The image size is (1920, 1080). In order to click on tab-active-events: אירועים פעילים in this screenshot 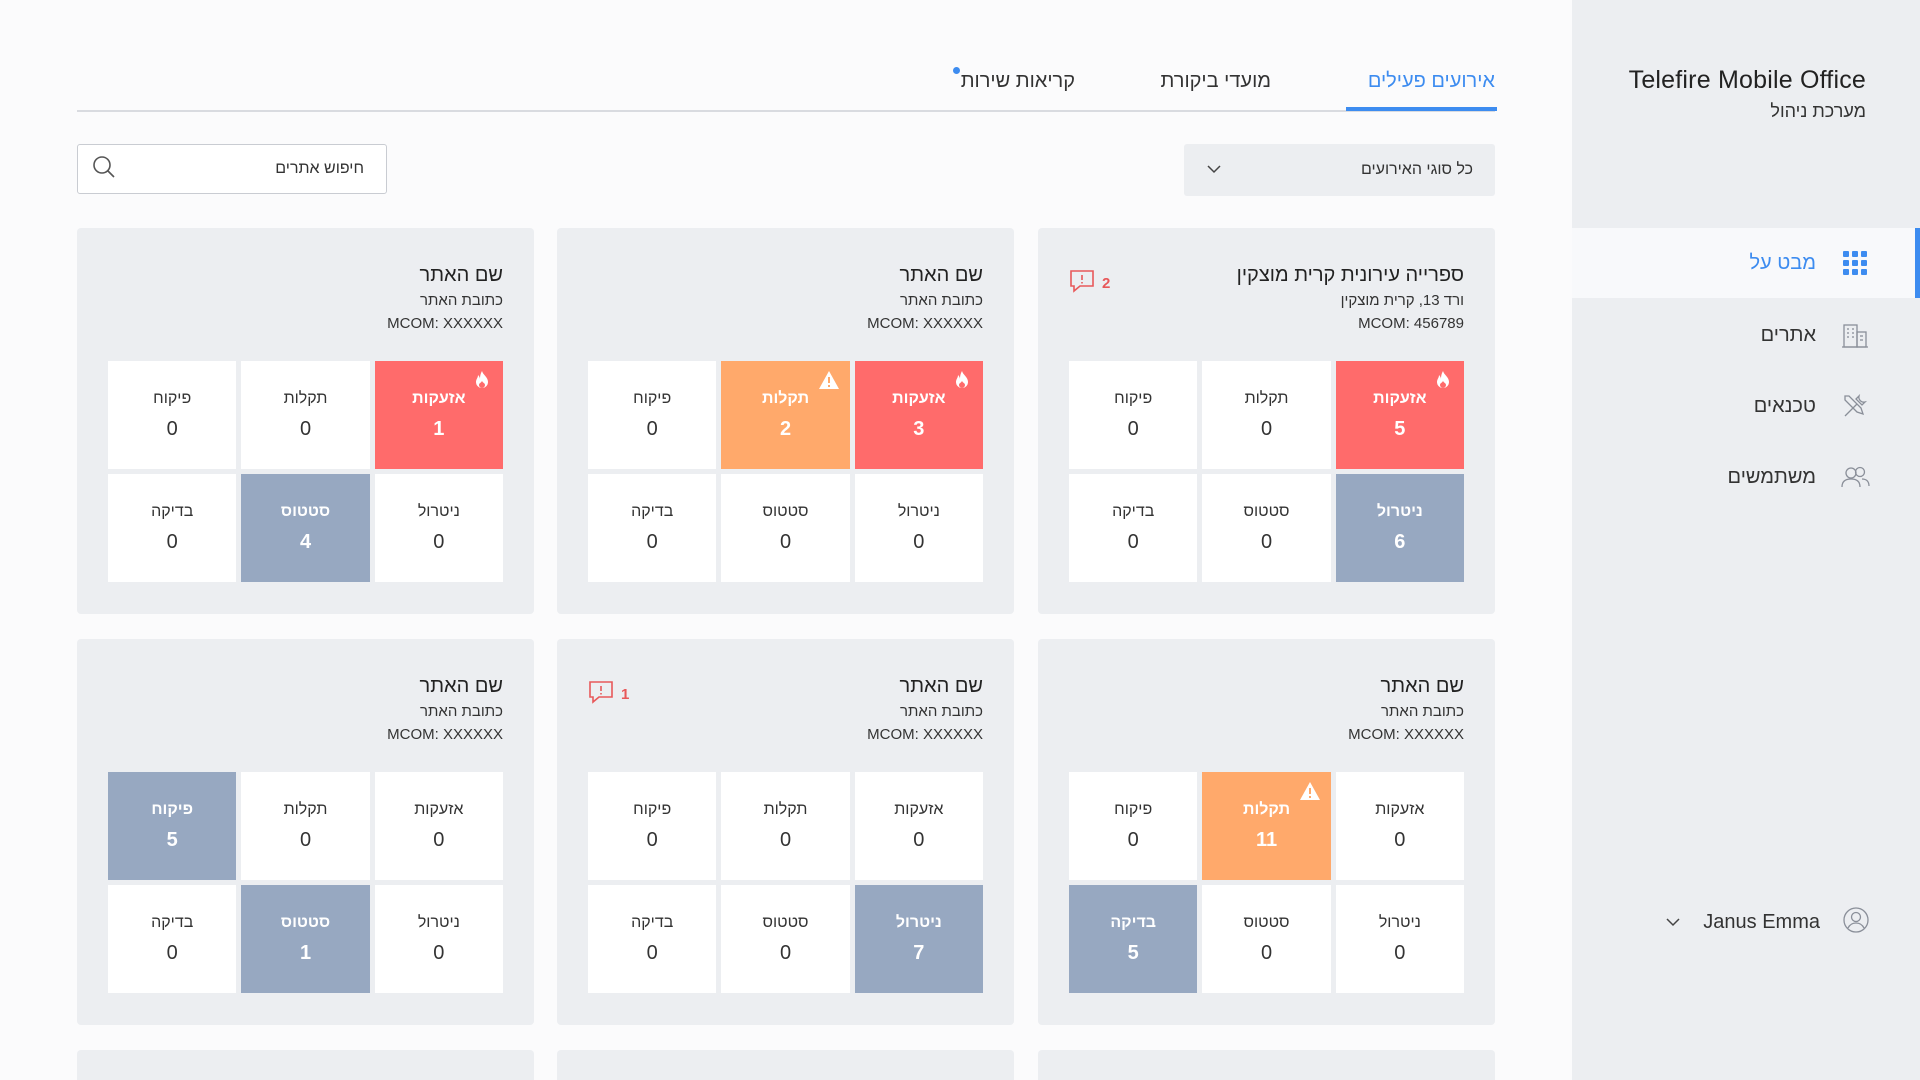, I will do `click(1421, 90)`.